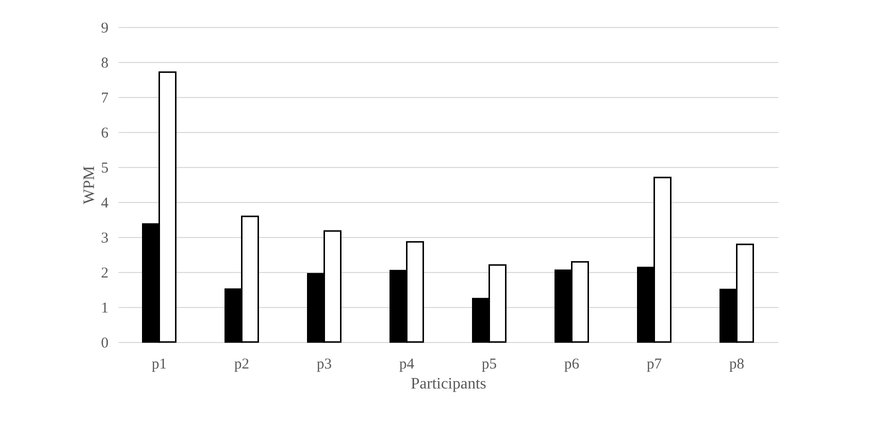 The height and width of the screenshot is (430, 896). Describe the element at coordinates (104, 28) in the screenshot. I see `y-tick-label: 9` at that location.